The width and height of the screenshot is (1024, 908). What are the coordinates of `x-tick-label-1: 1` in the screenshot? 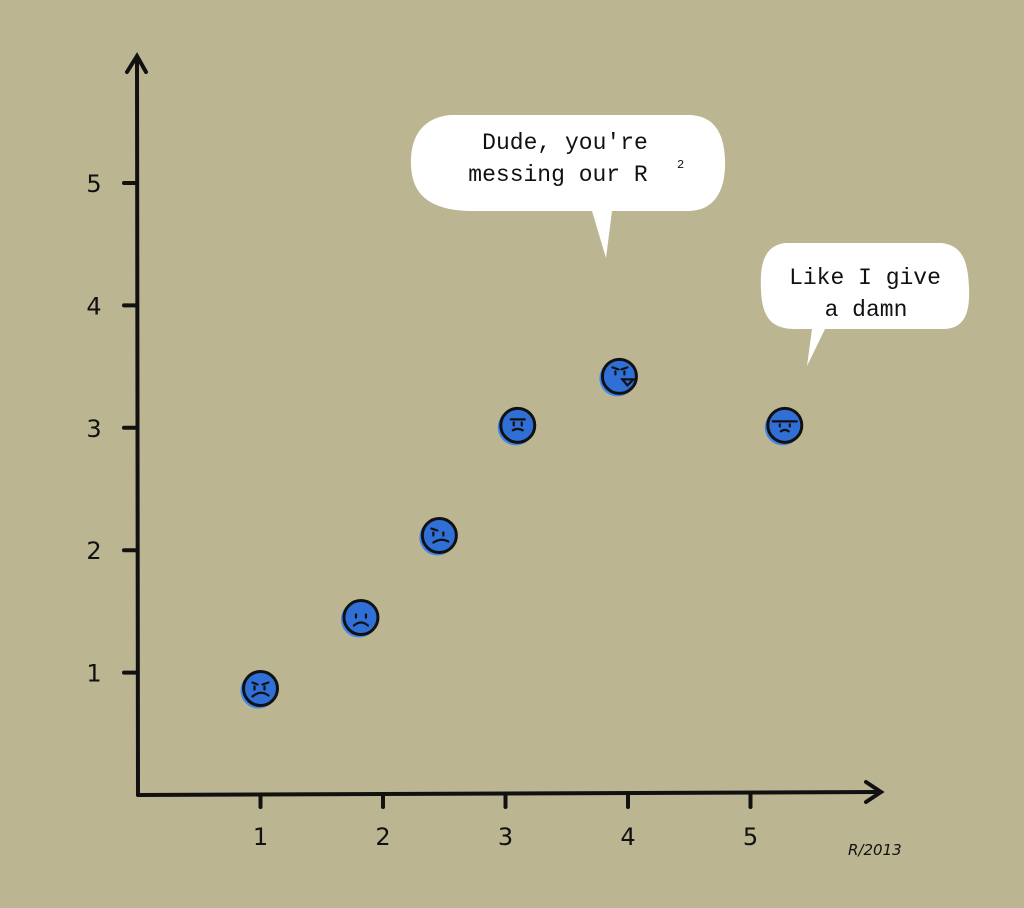 It's located at (260, 837).